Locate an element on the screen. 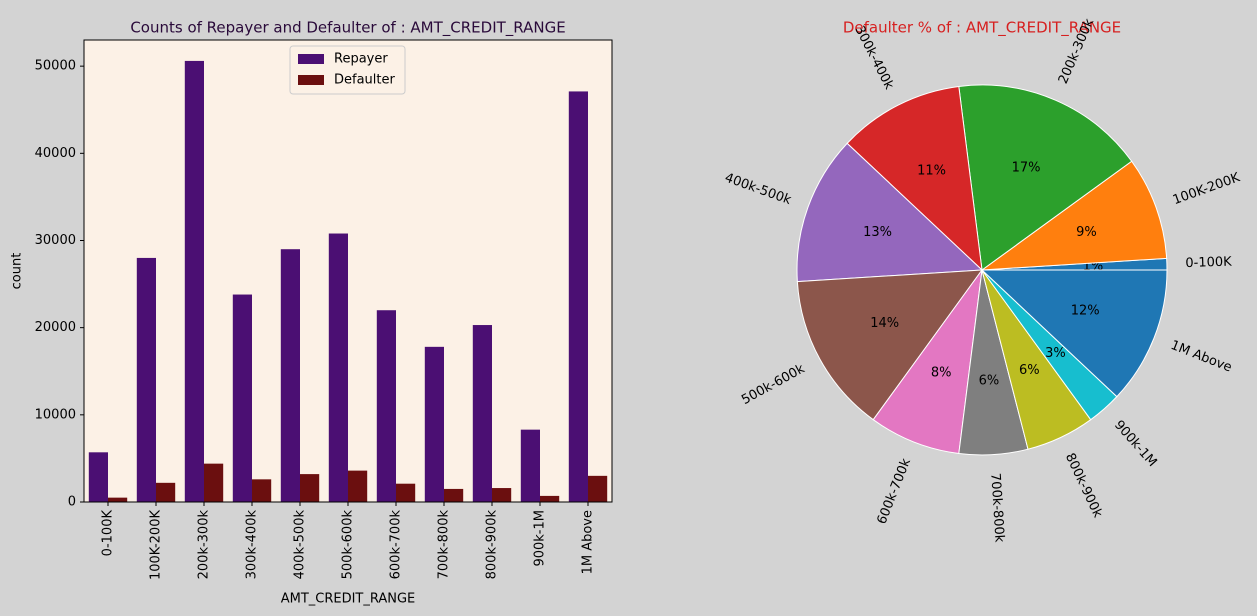  x-axis-title: AMT_CREDIT_RANGE is located at coordinates (348, 599).